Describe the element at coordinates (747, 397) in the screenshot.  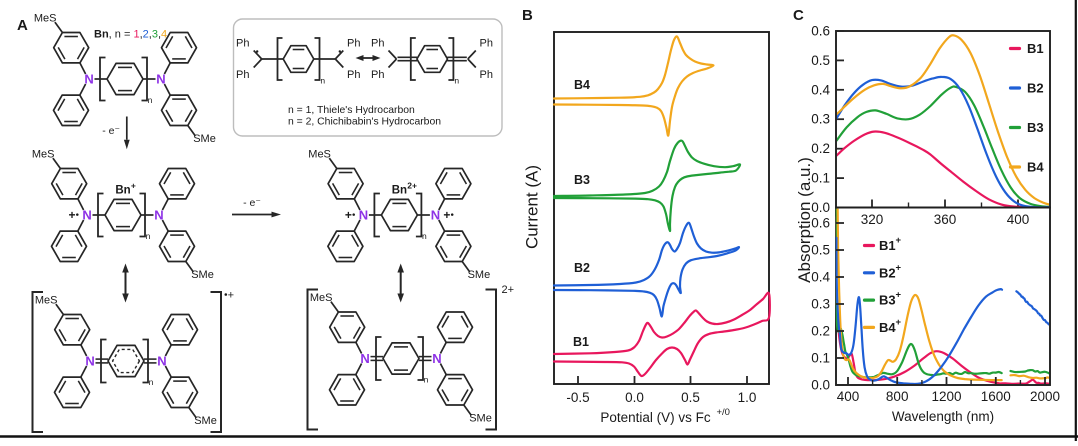
I see `svg-text: 1.0` at that location.